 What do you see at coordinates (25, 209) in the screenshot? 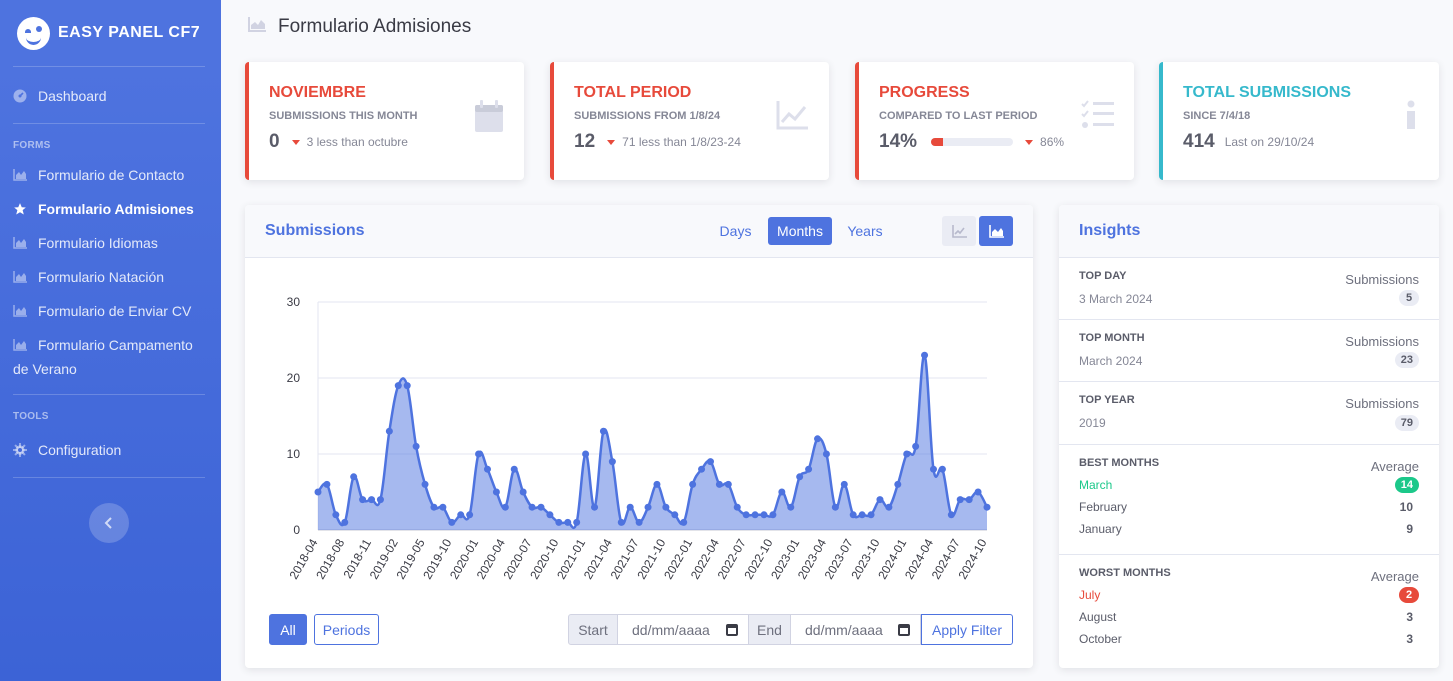
I see `star-icon` at bounding box center [25, 209].